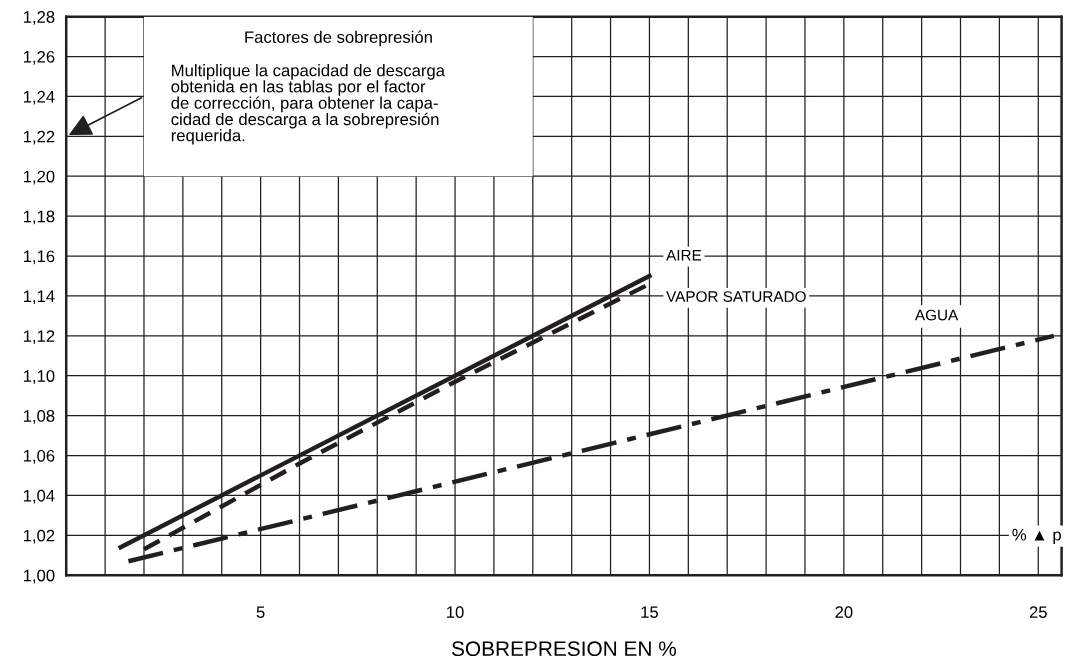 The image size is (1068, 665). Describe the element at coordinates (39, 337) in the screenshot. I see `y-tick-label: 1,12` at that location.